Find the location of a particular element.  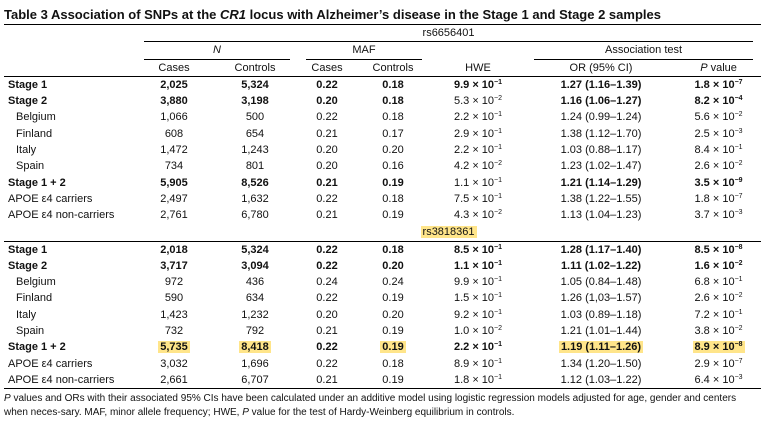

col-hwe: HWE is located at coordinates (478, 67).